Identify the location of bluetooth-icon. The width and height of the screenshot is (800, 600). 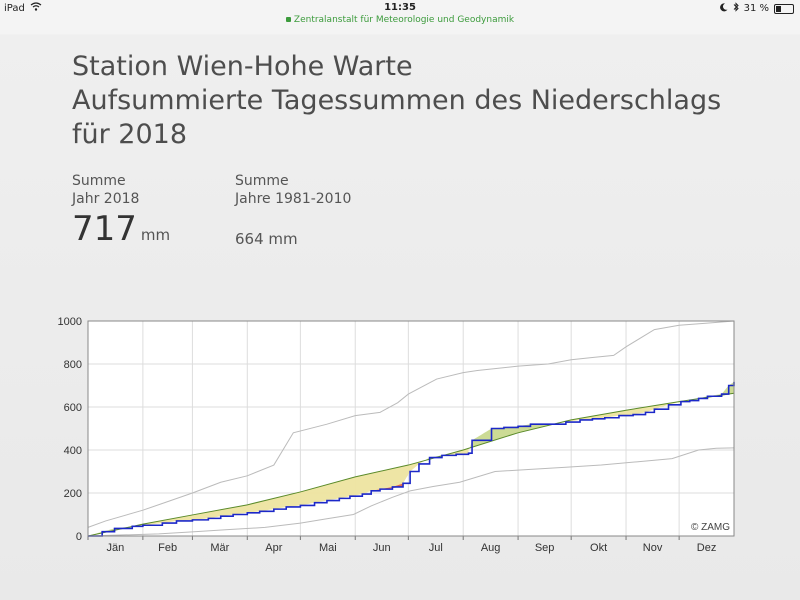
(736, 8).